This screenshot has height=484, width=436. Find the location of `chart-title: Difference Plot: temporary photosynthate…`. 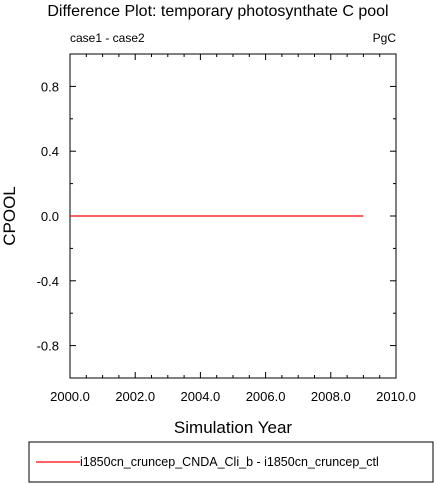

chart-title: Difference Plot: temporary photosynthate… is located at coordinates (217, 11).